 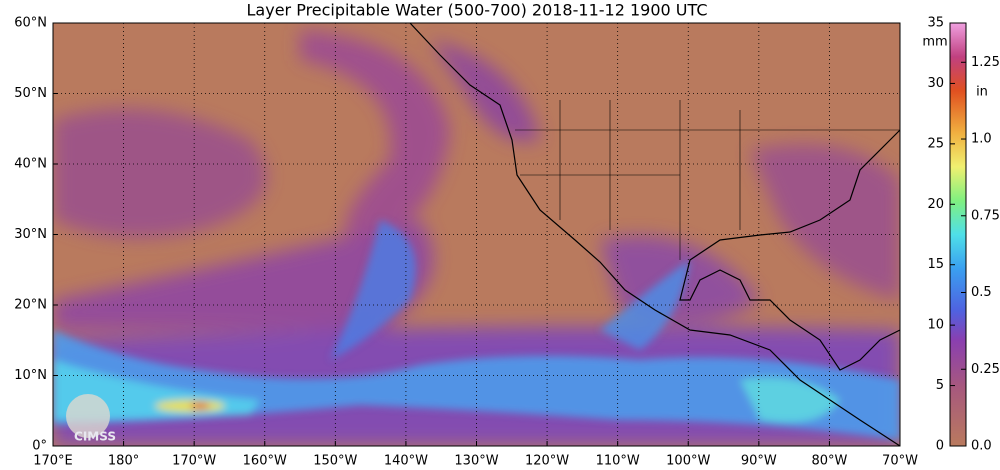 I want to click on x-tick-label: 80°W, so click(x=829, y=461).